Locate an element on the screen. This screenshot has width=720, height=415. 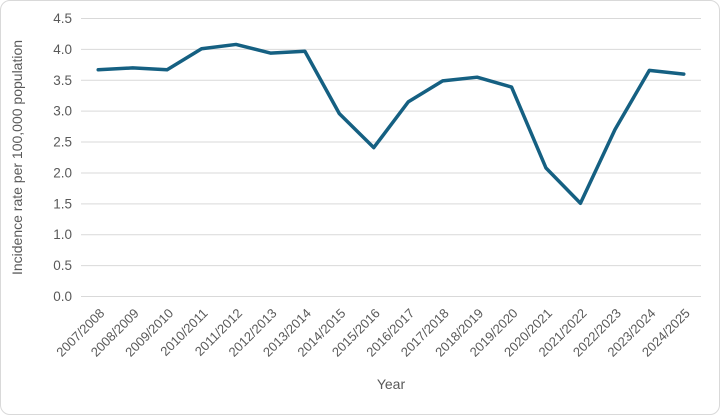
y-tick-label: 4.5 is located at coordinates (62, 18).